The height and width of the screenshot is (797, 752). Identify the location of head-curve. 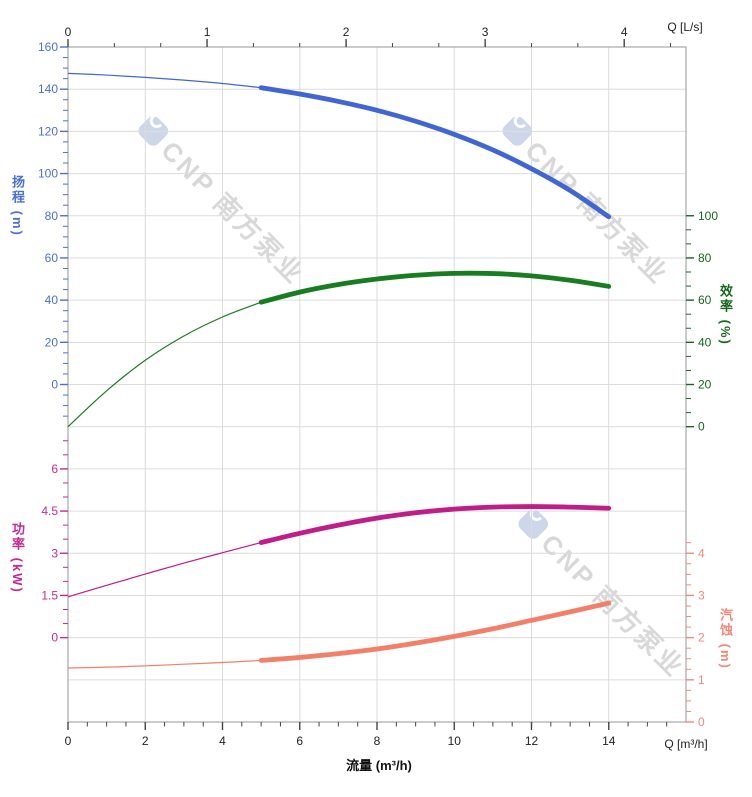
(435, 152).